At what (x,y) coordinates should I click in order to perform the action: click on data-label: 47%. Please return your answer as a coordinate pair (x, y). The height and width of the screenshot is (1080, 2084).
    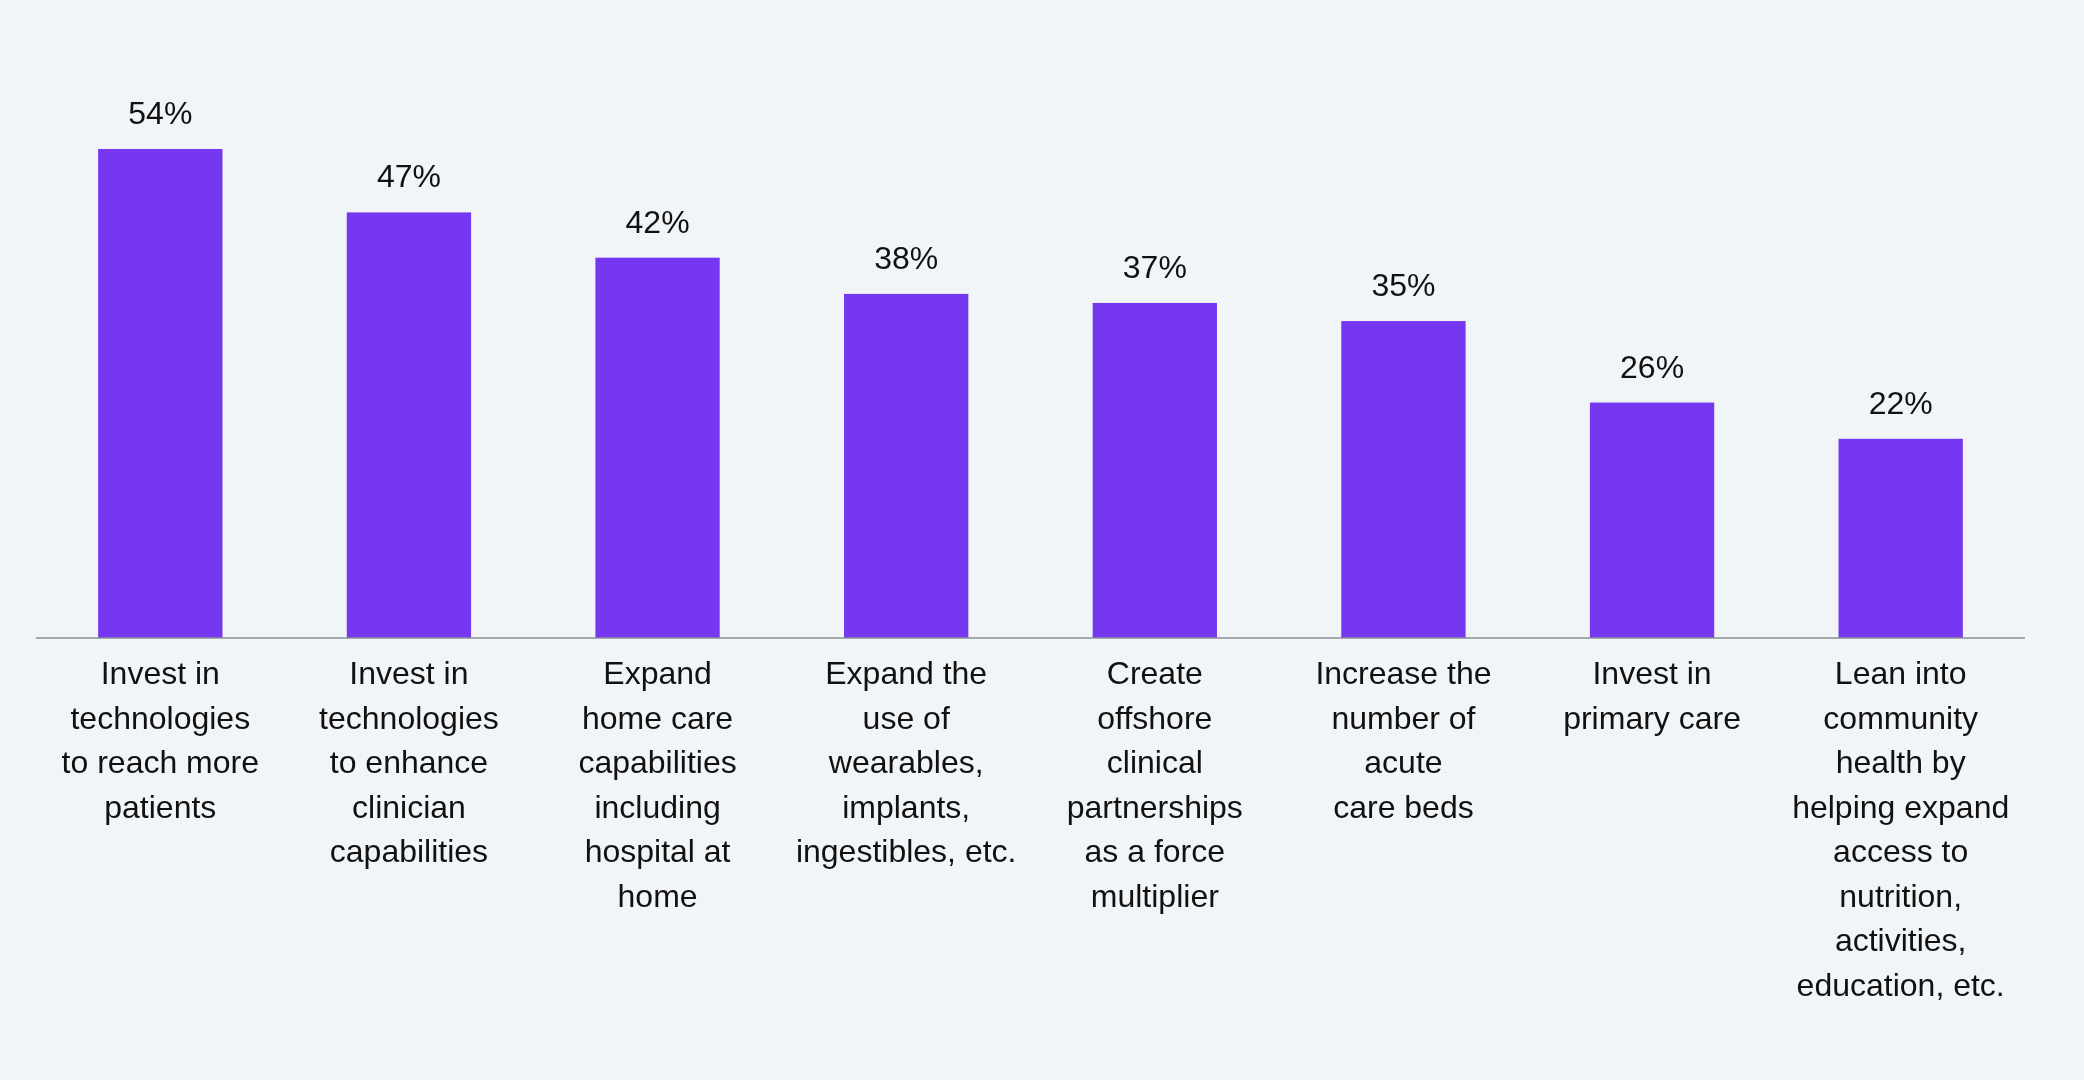
    Looking at the image, I should click on (408, 176).